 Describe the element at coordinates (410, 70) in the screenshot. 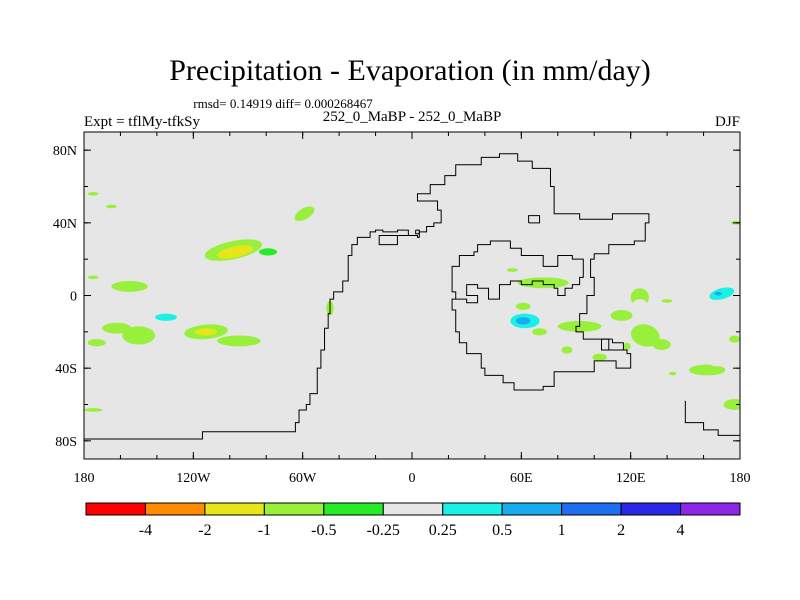

I see `chart-title: Precipitation - Evaporation (in mm/day)` at that location.